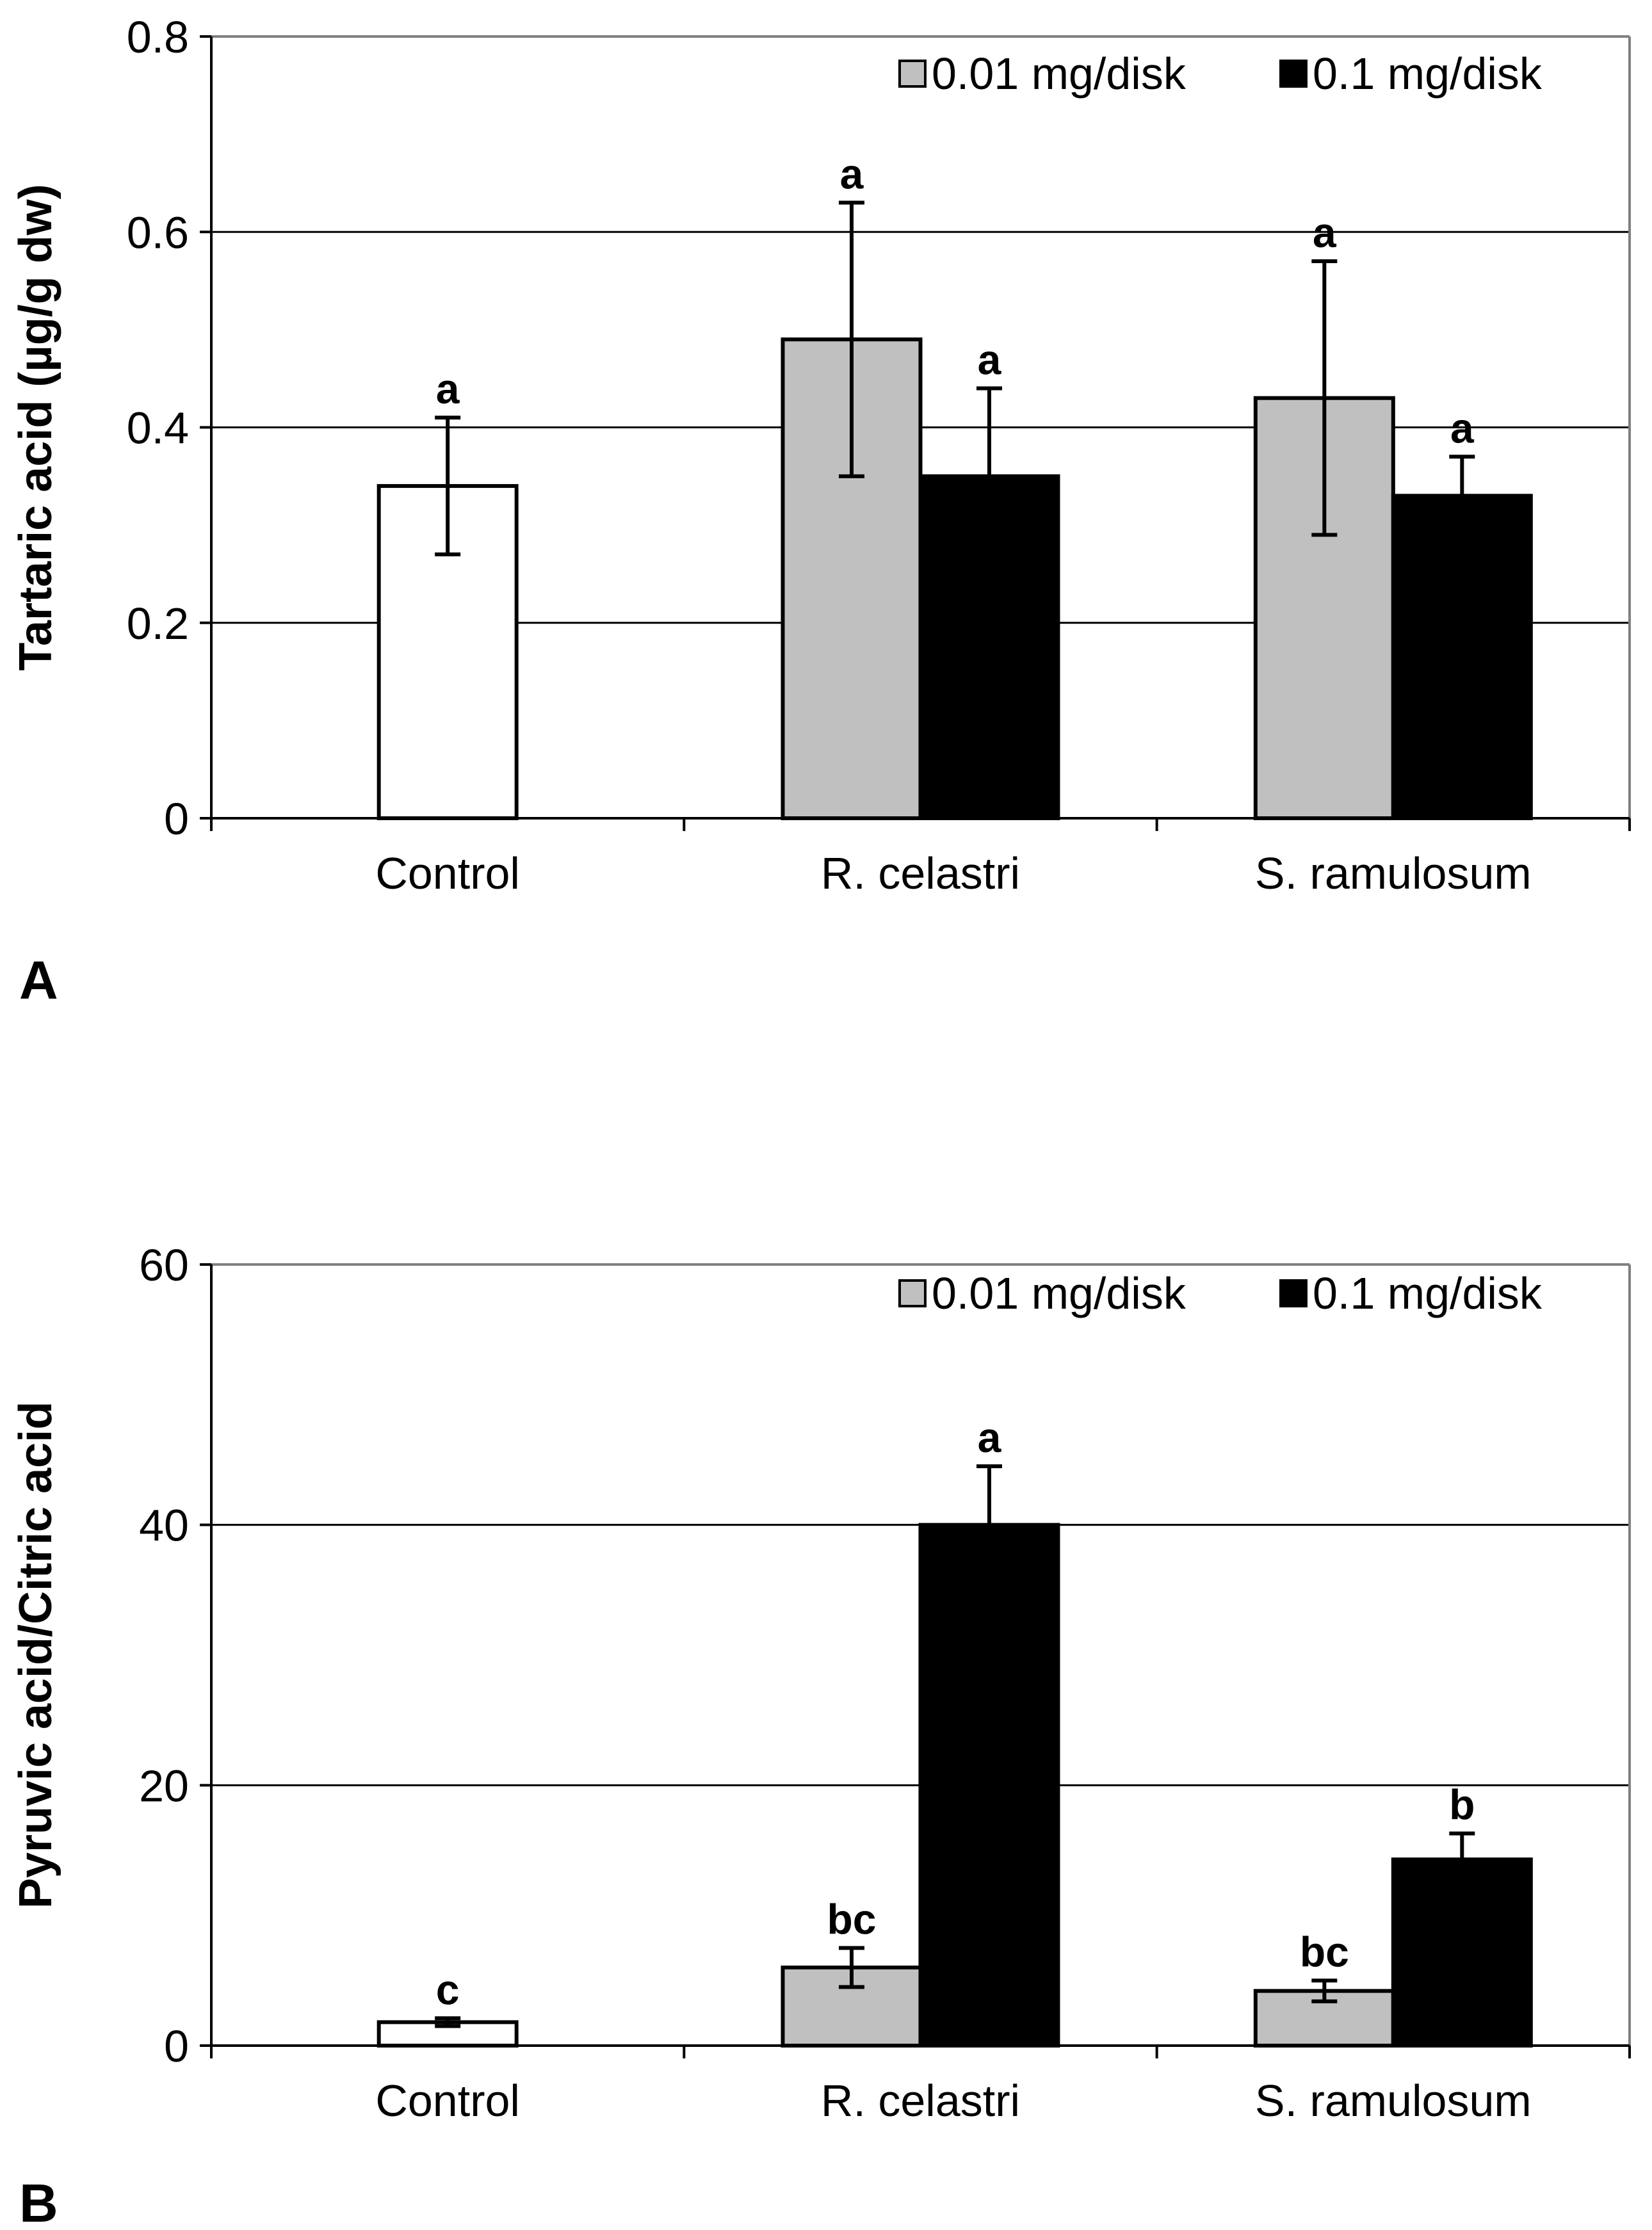 The height and width of the screenshot is (2230, 1652). I want to click on panel-b-legend-label-low: 0.01 mg/disk, so click(1059, 1293).